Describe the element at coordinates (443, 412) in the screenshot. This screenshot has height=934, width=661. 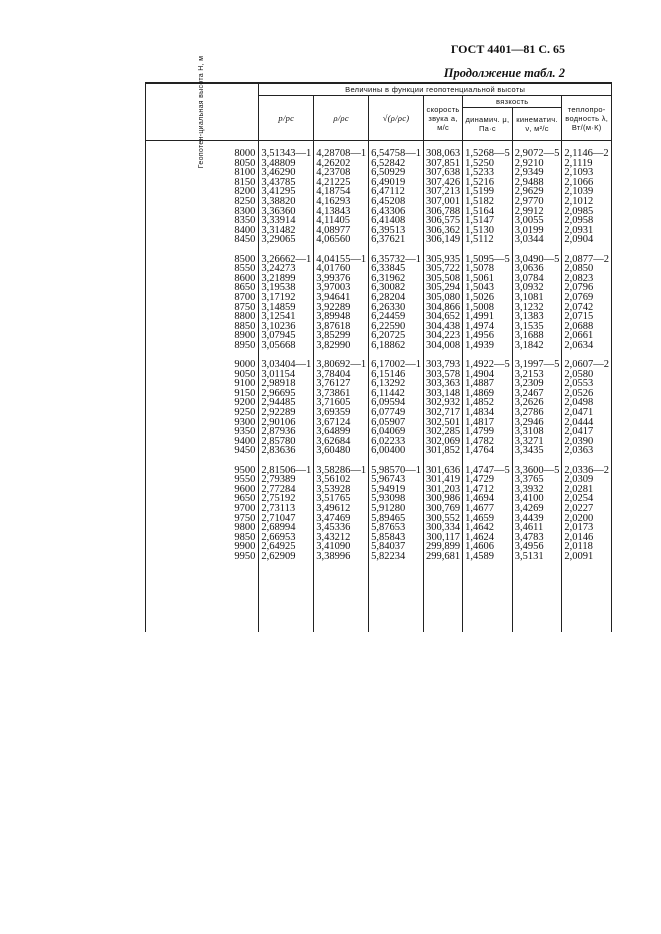
I see `table-cell: 302,717` at that location.